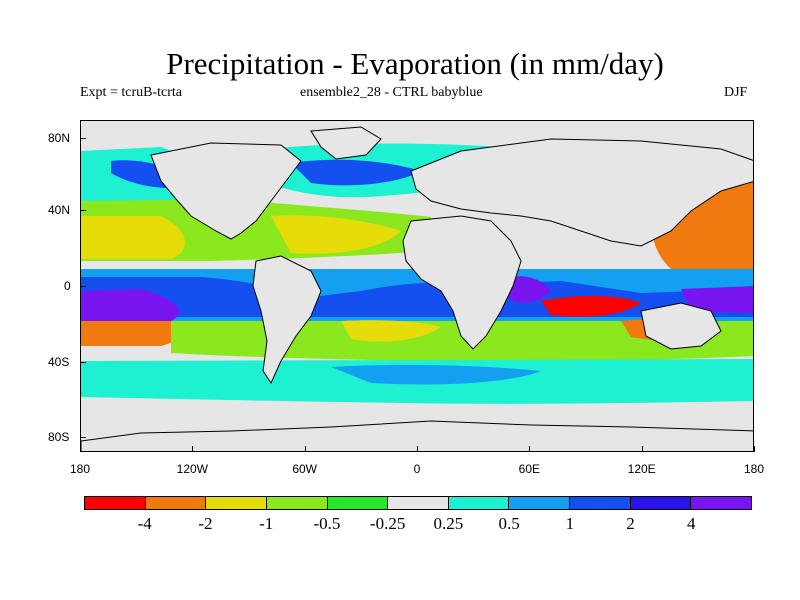  What do you see at coordinates (391, 92) in the screenshot?
I see `ensemble-label: ensemble2_28 - CTRL babyblue` at bounding box center [391, 92].